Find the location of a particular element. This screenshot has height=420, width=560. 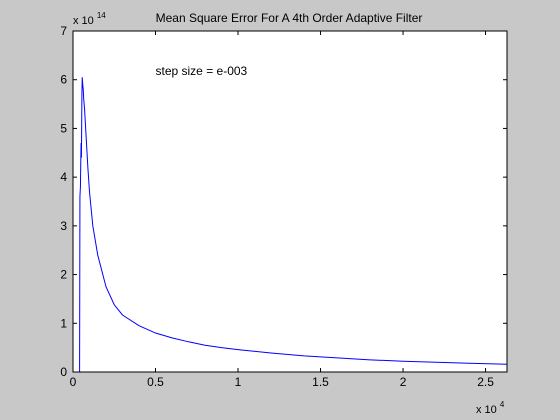

x-tick-label: 2 is located at coordinates (403, 382).